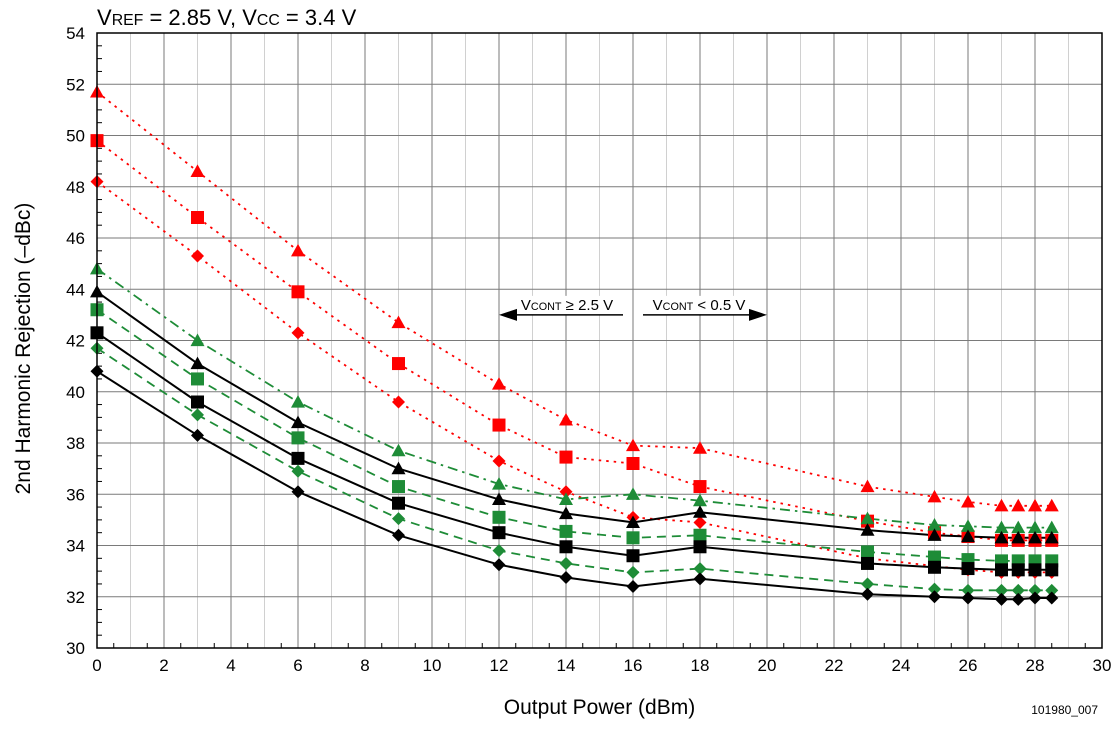 This screenshot has height=731, width=1115. What do you see at coordinates (297, 665) in the screenshot?
I see `x-tick-label: 6` at bounding box center [297, 665].